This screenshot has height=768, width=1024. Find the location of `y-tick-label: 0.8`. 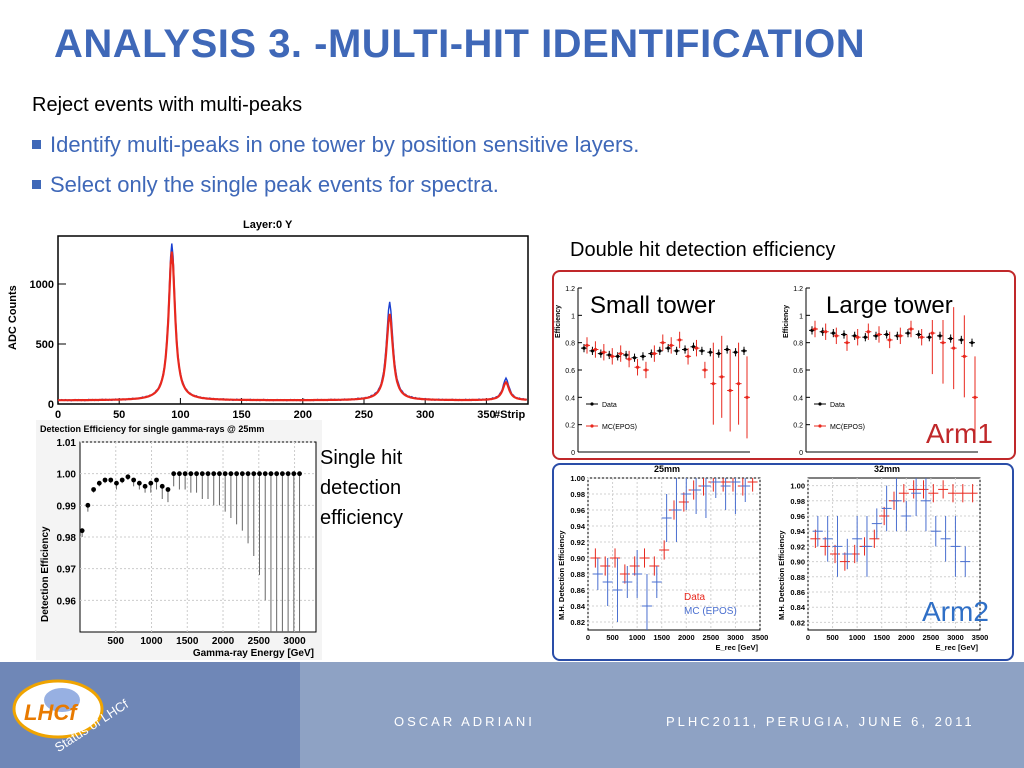

y-tick-label: 0.8 is located at coordinates (570, 344).